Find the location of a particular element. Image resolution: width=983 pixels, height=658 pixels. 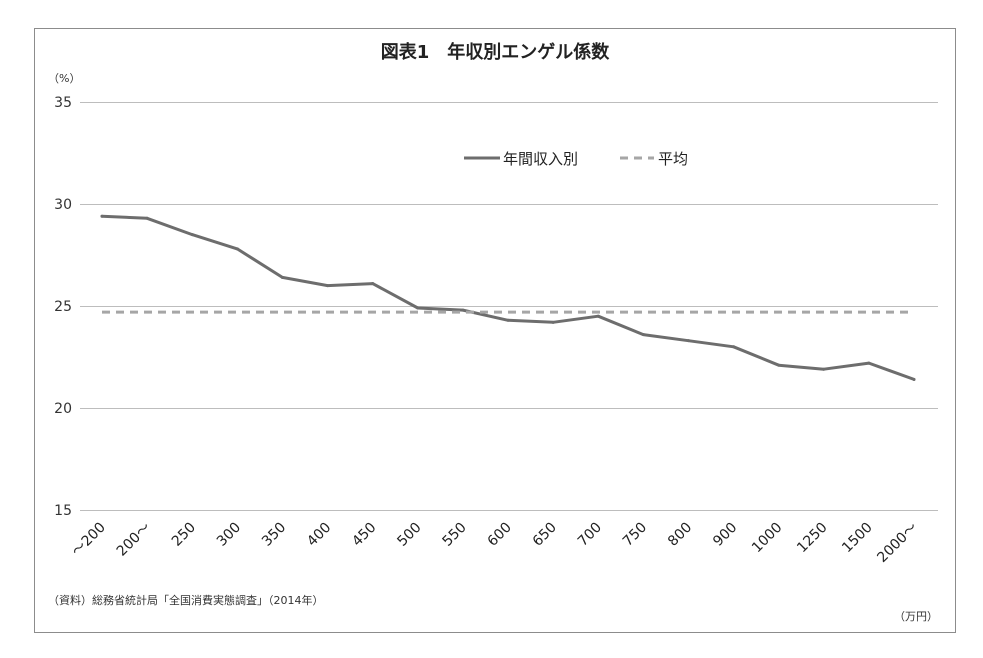

legend: 年間収入別 平均 is located at coordinates (576, 159).